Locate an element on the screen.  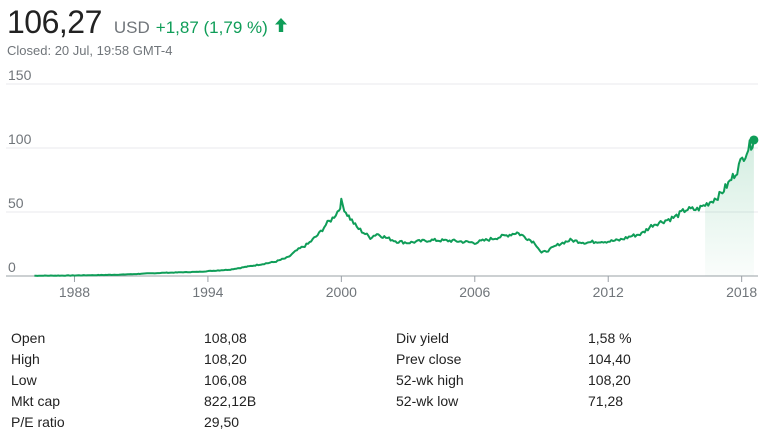
x-tick-label: 1988 is located at coordinates (74, 292).